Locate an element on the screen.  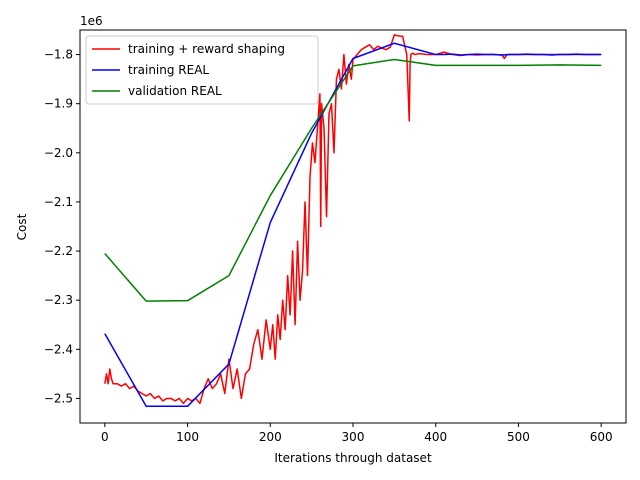
y-tick-label: −2.4 is located at coordinates (58, 349).